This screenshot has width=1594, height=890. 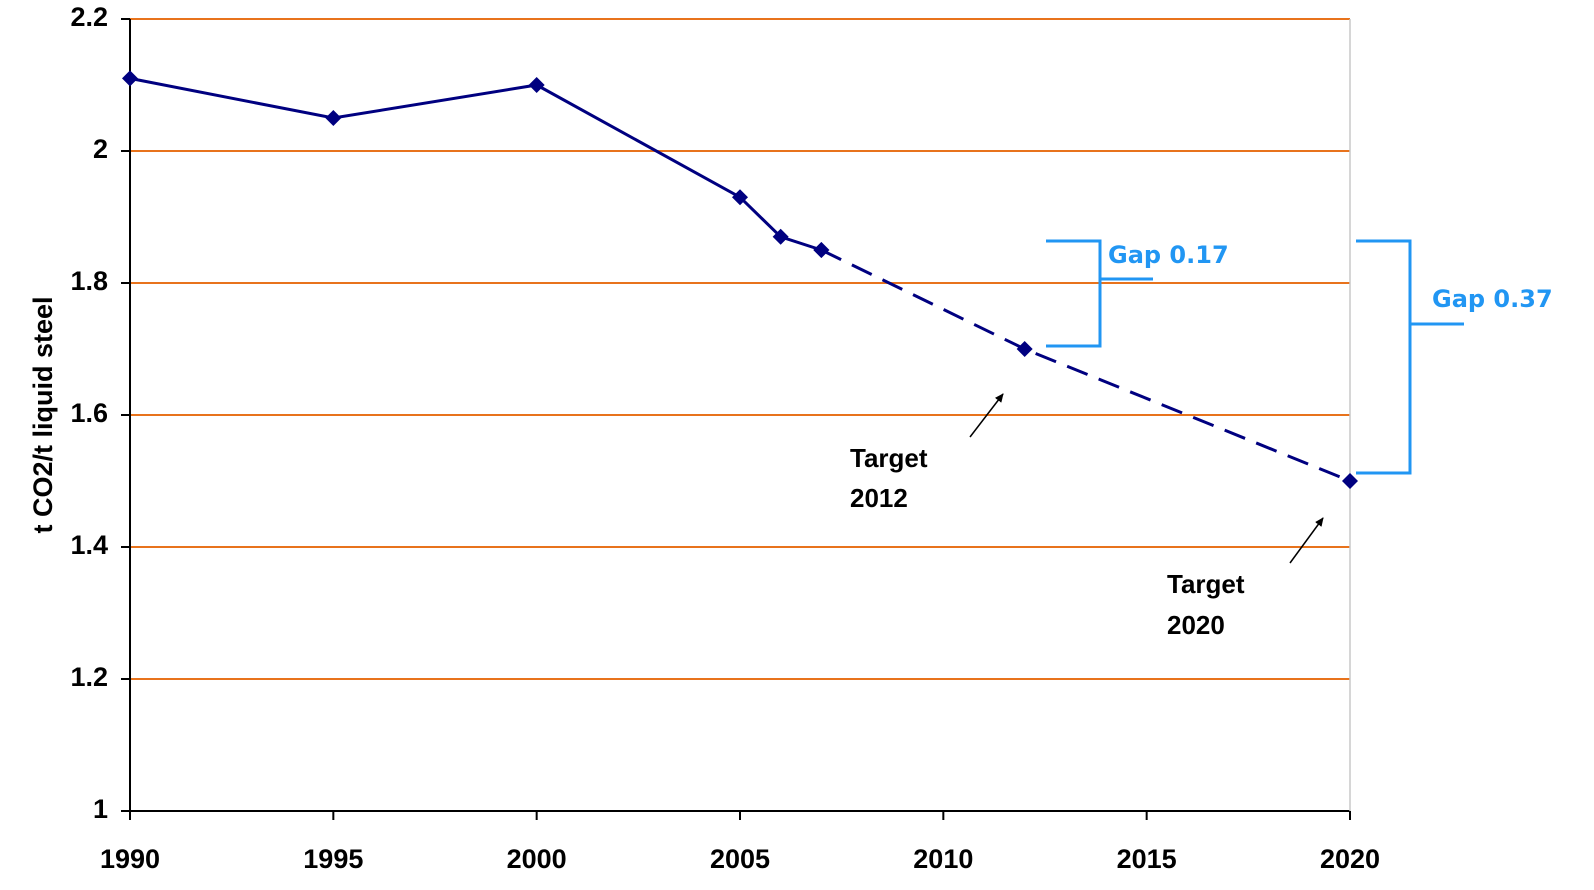 I want to click on x-tick-label: 1990, so click(x=130, y=859).